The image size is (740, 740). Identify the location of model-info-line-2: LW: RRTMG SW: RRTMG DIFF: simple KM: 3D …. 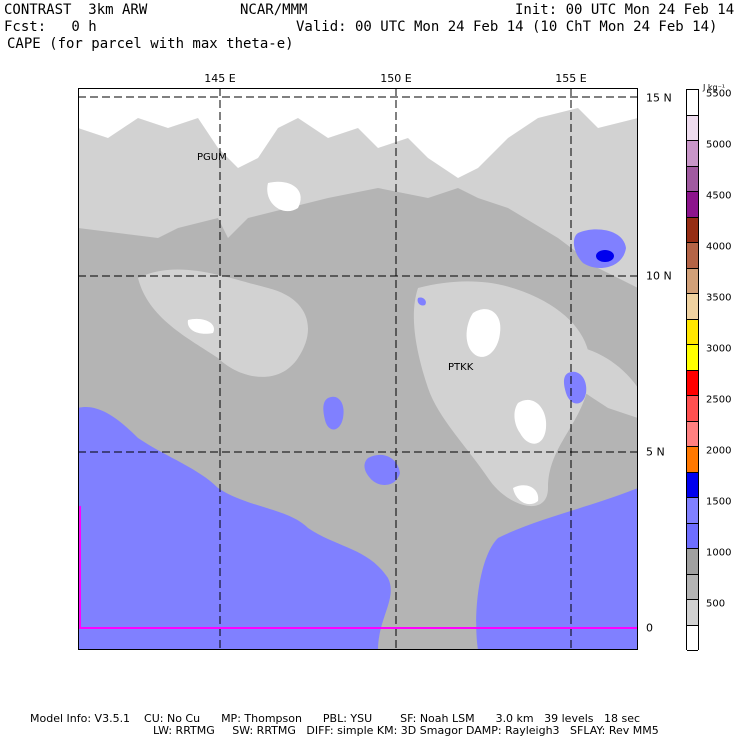
(406, 730).